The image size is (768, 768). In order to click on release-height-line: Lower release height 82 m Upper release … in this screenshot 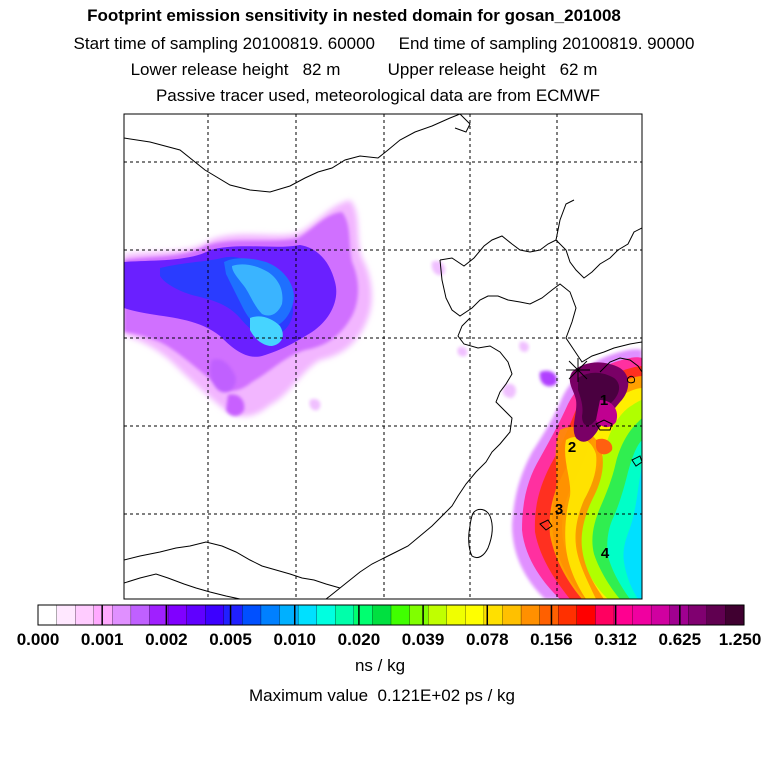, I will do `click(364, 69)`.